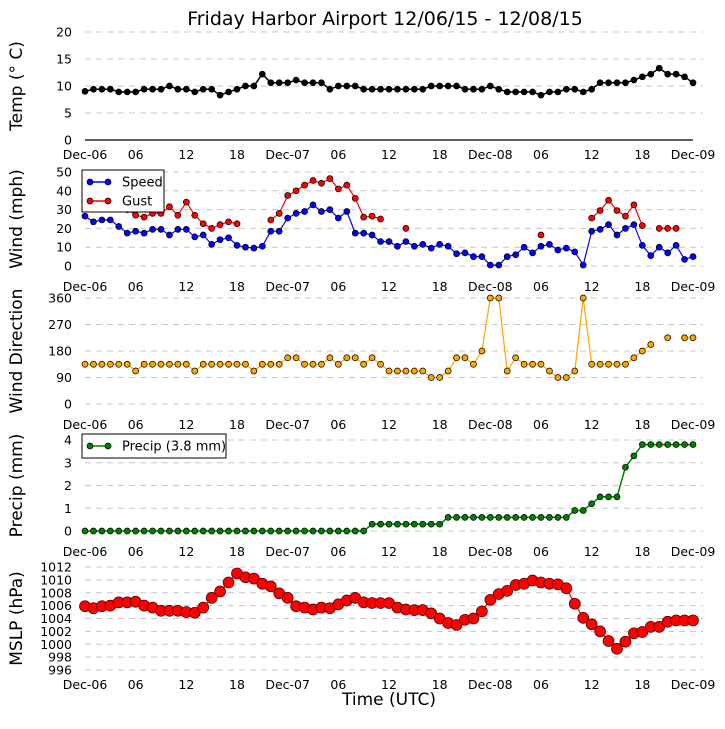 The height and width of the screenshot is (729, 725). I want to click on y-axis-label: Wind Direction, so click(17, 351).